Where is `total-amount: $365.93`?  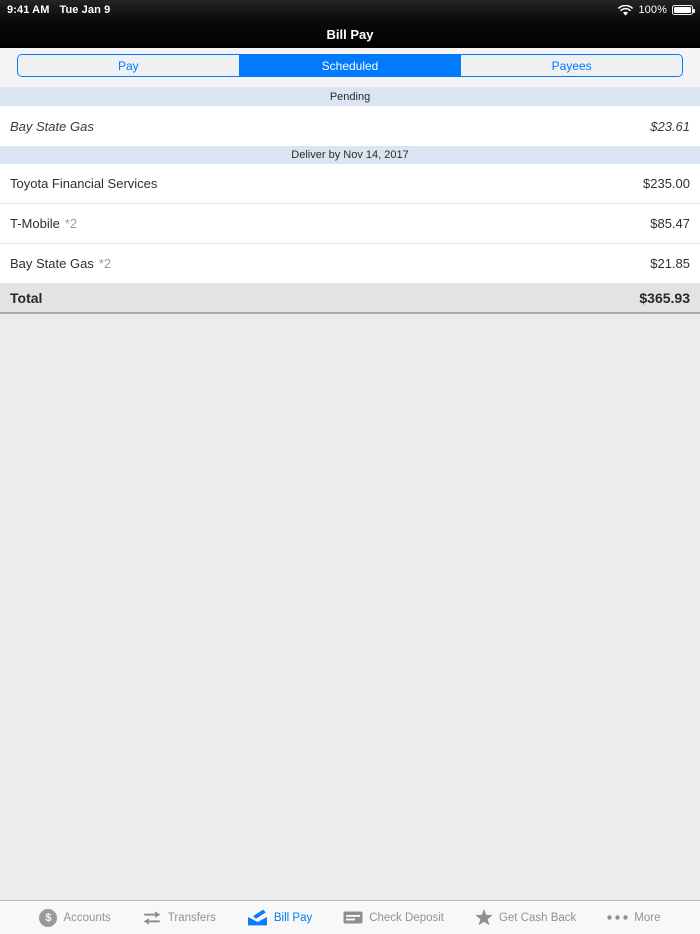 total-amount: $365.93 is located at coordinates (664, 298).